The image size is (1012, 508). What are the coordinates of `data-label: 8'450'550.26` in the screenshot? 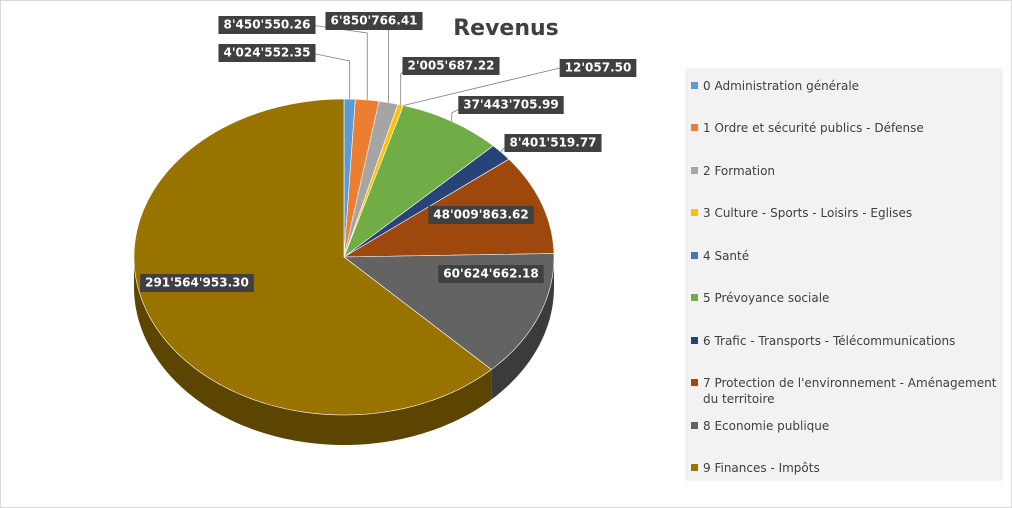 It's located at (266, 25).